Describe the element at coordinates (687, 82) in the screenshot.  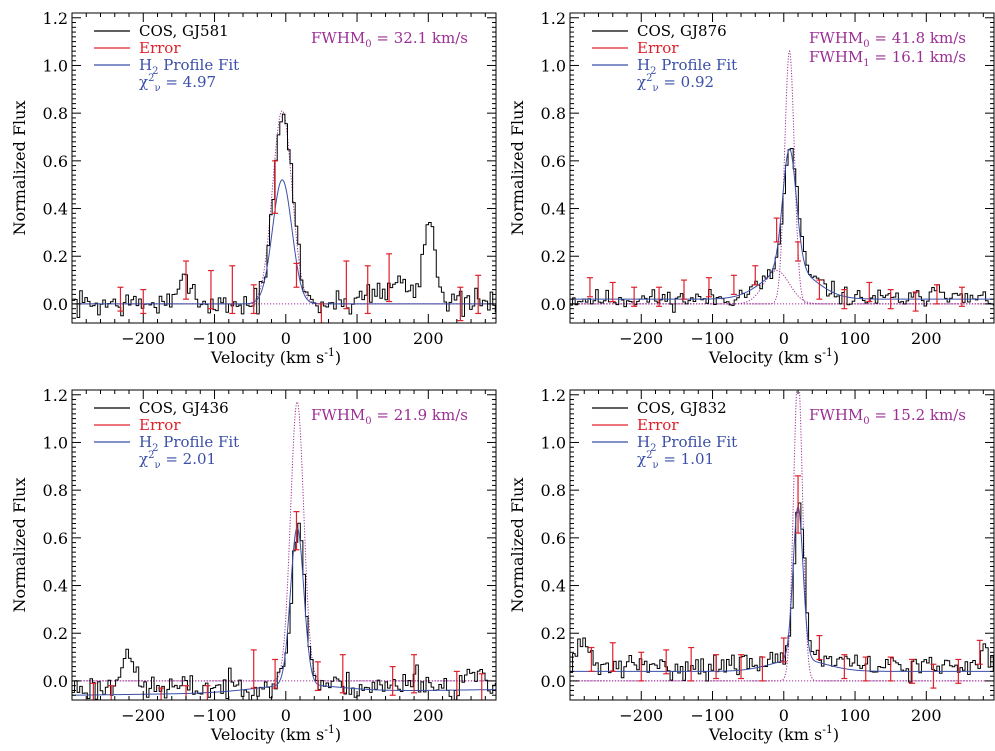
I see `legend-chi-value: = 0.92` at that location.